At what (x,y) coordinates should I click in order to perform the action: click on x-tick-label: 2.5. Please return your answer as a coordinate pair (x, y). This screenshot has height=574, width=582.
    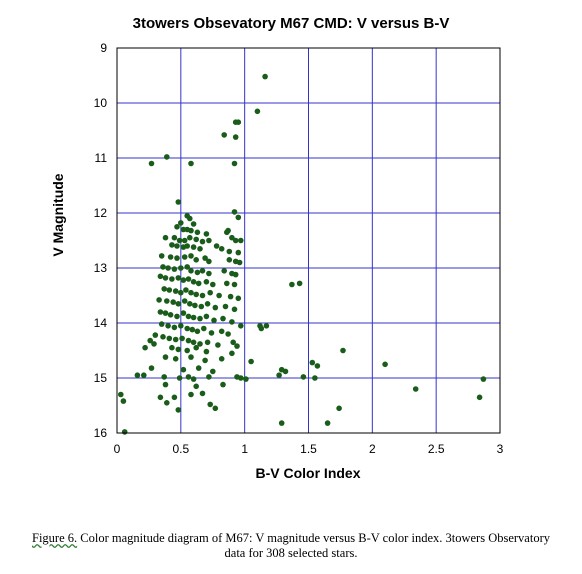
    Looking at the image, I should click on (436, 449).